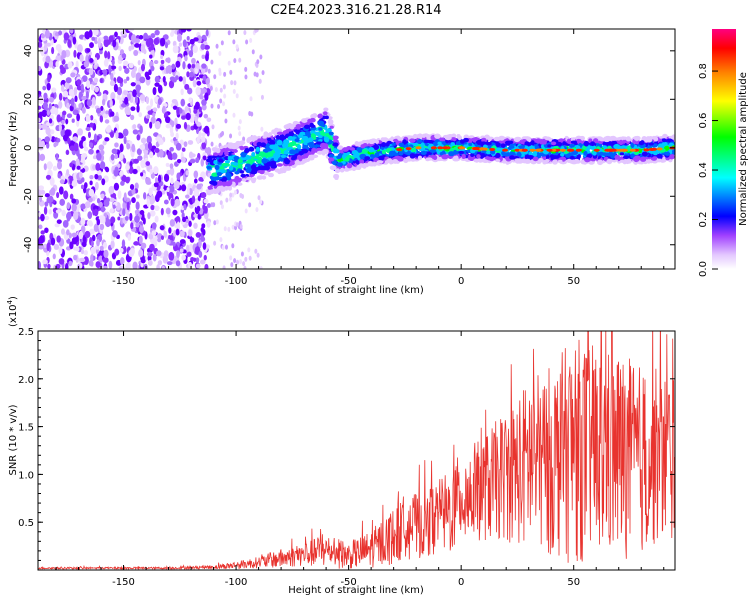 The width and height of the screenshot is (750, 600). What do you see at coordinates (236, 281) in the screenshot?
I see `spectrogram-x-tick-label: -100` at bounding box center [236, 281].